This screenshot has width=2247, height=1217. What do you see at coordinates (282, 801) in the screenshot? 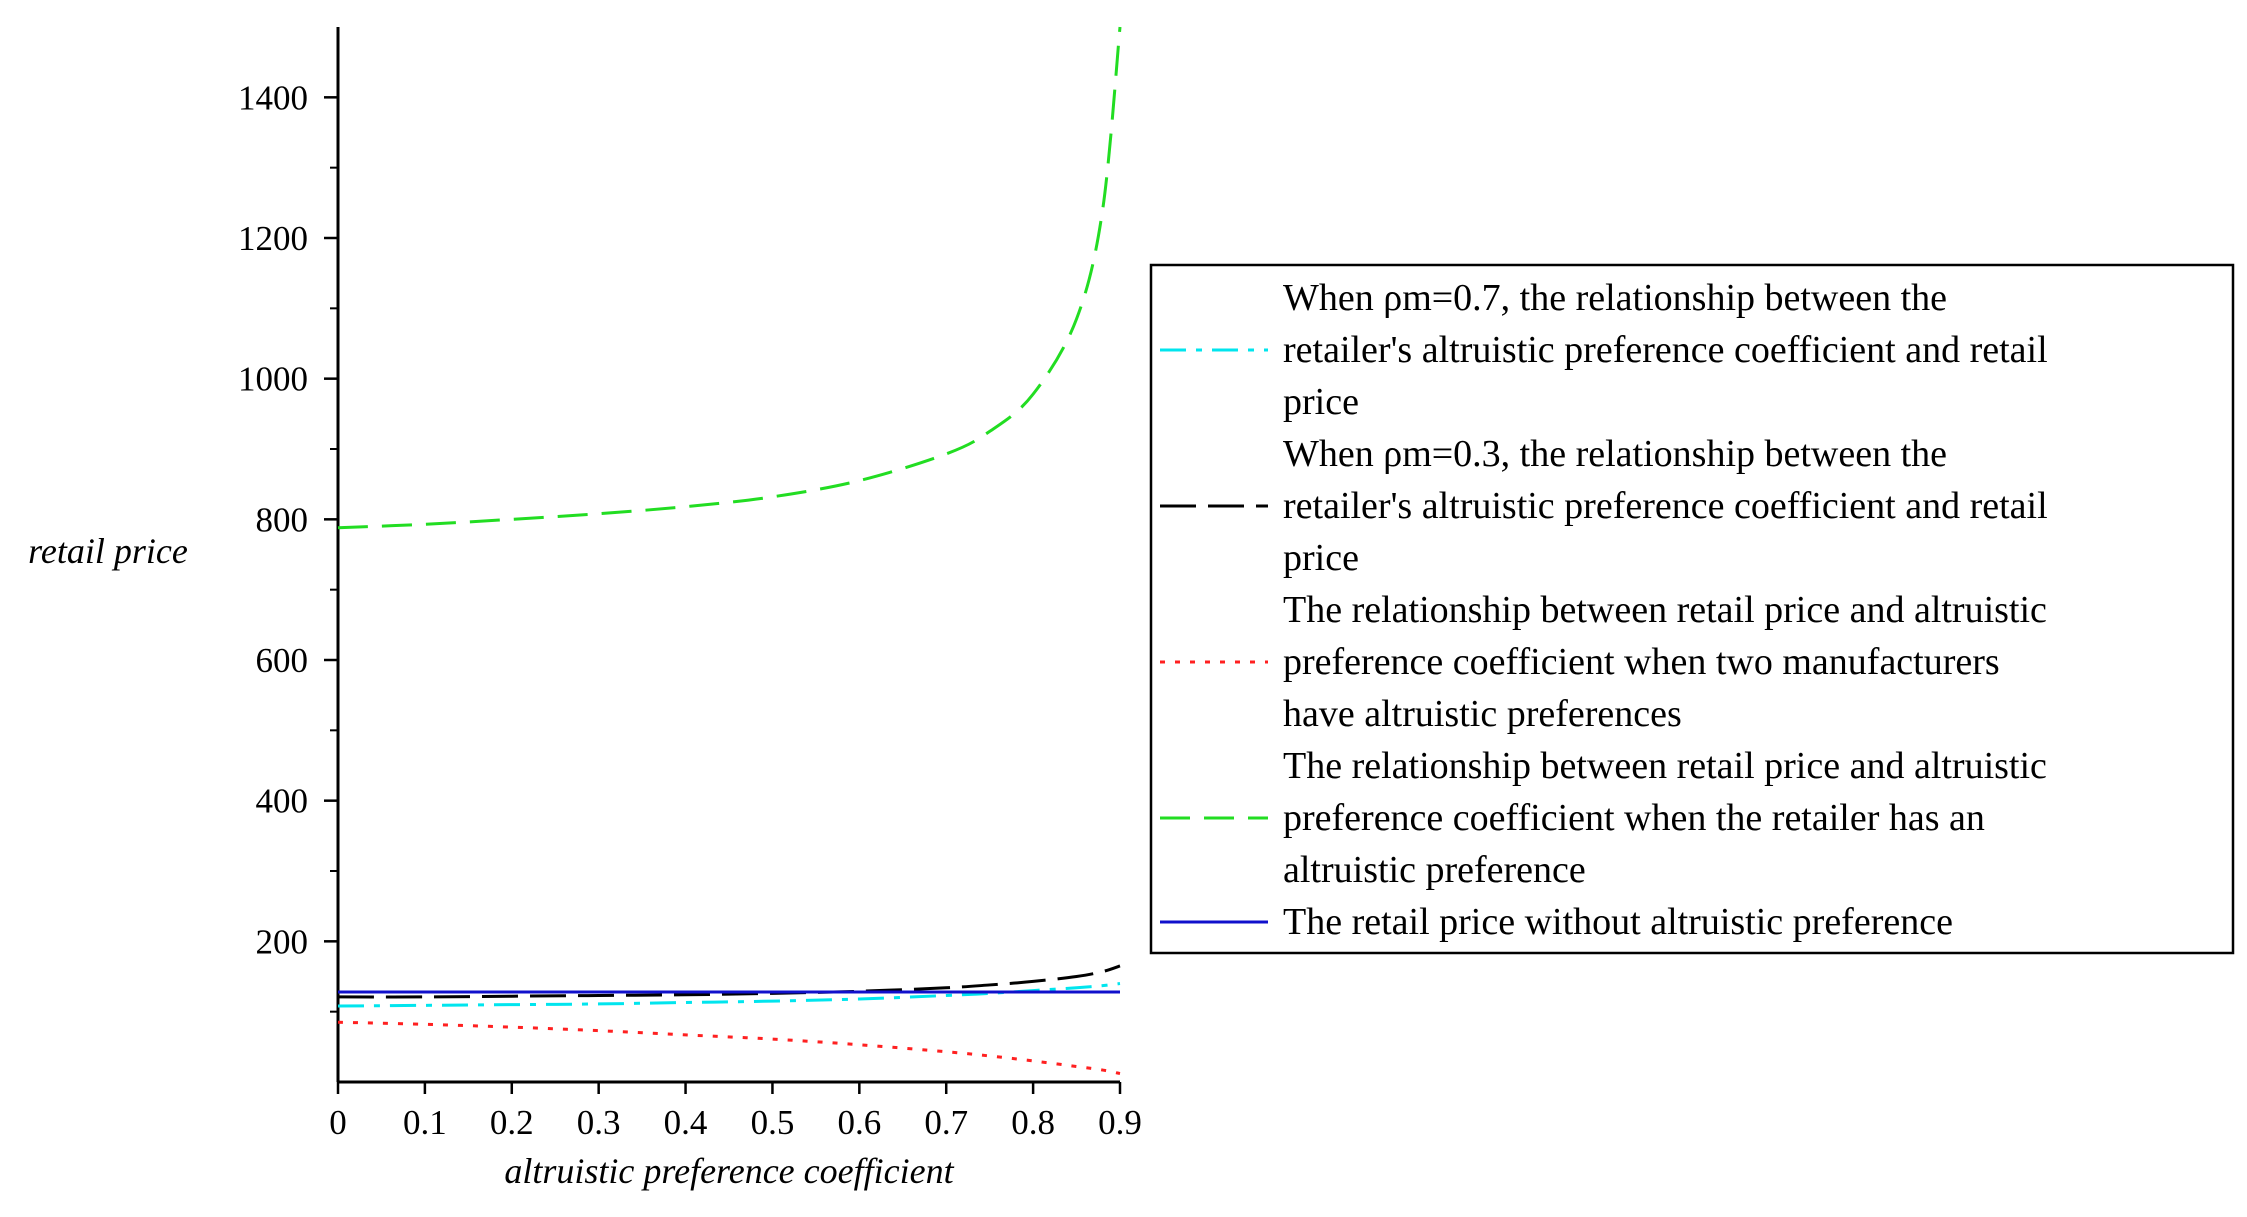
I see `y-tick-label: 400` at bounding box center [282, 801].